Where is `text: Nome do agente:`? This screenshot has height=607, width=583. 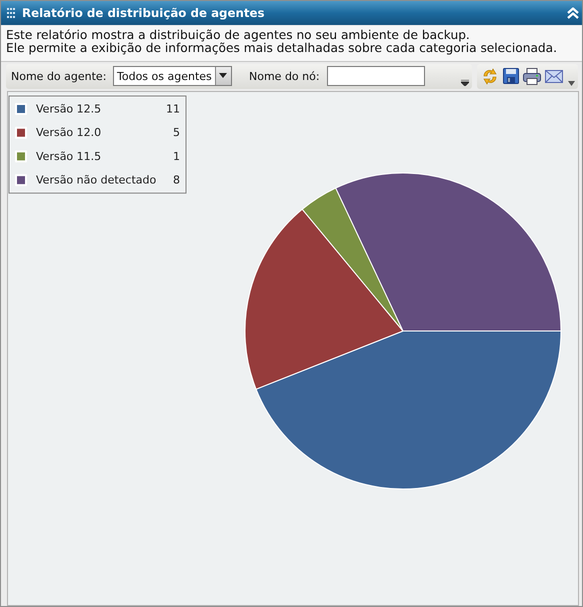
text: Nome do agente: is located at coordinates (58, 76).